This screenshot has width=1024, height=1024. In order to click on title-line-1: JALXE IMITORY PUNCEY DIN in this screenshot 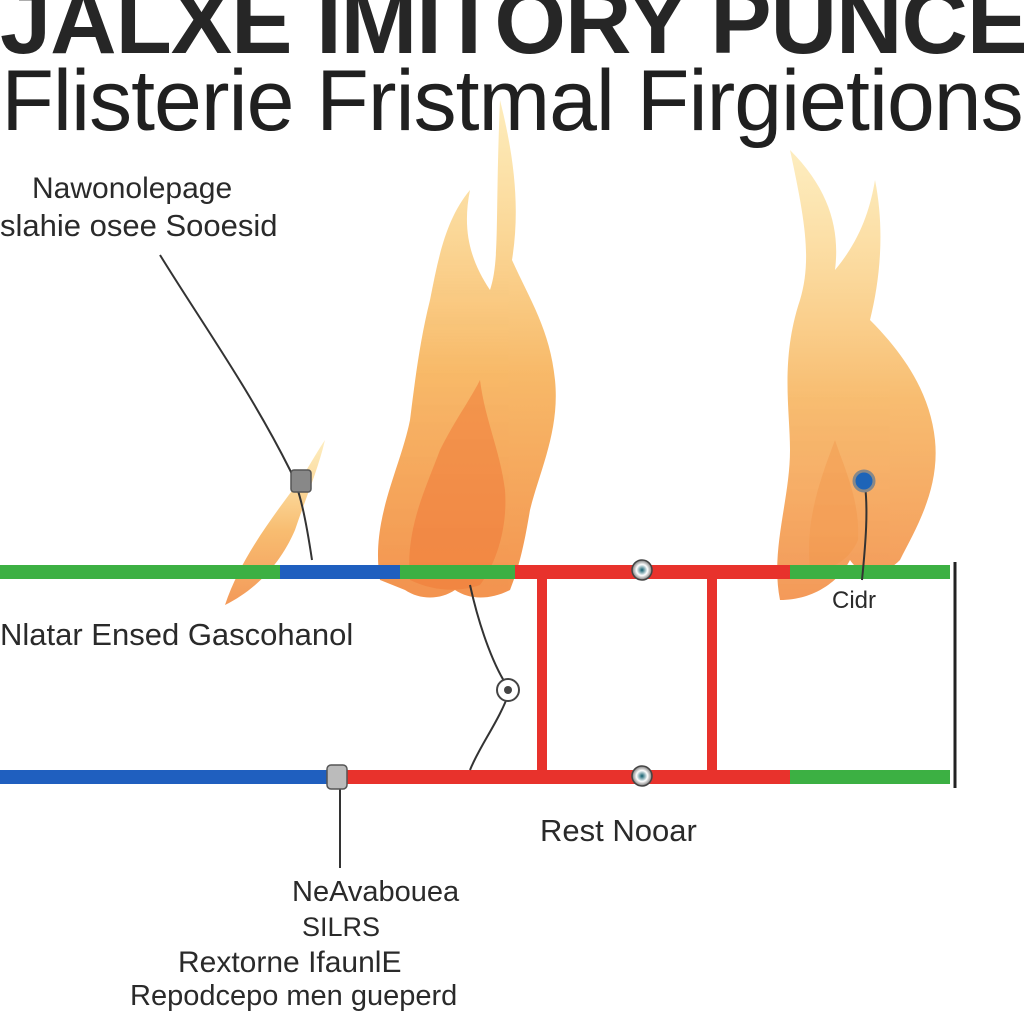, I will do `click(512, 36)`.